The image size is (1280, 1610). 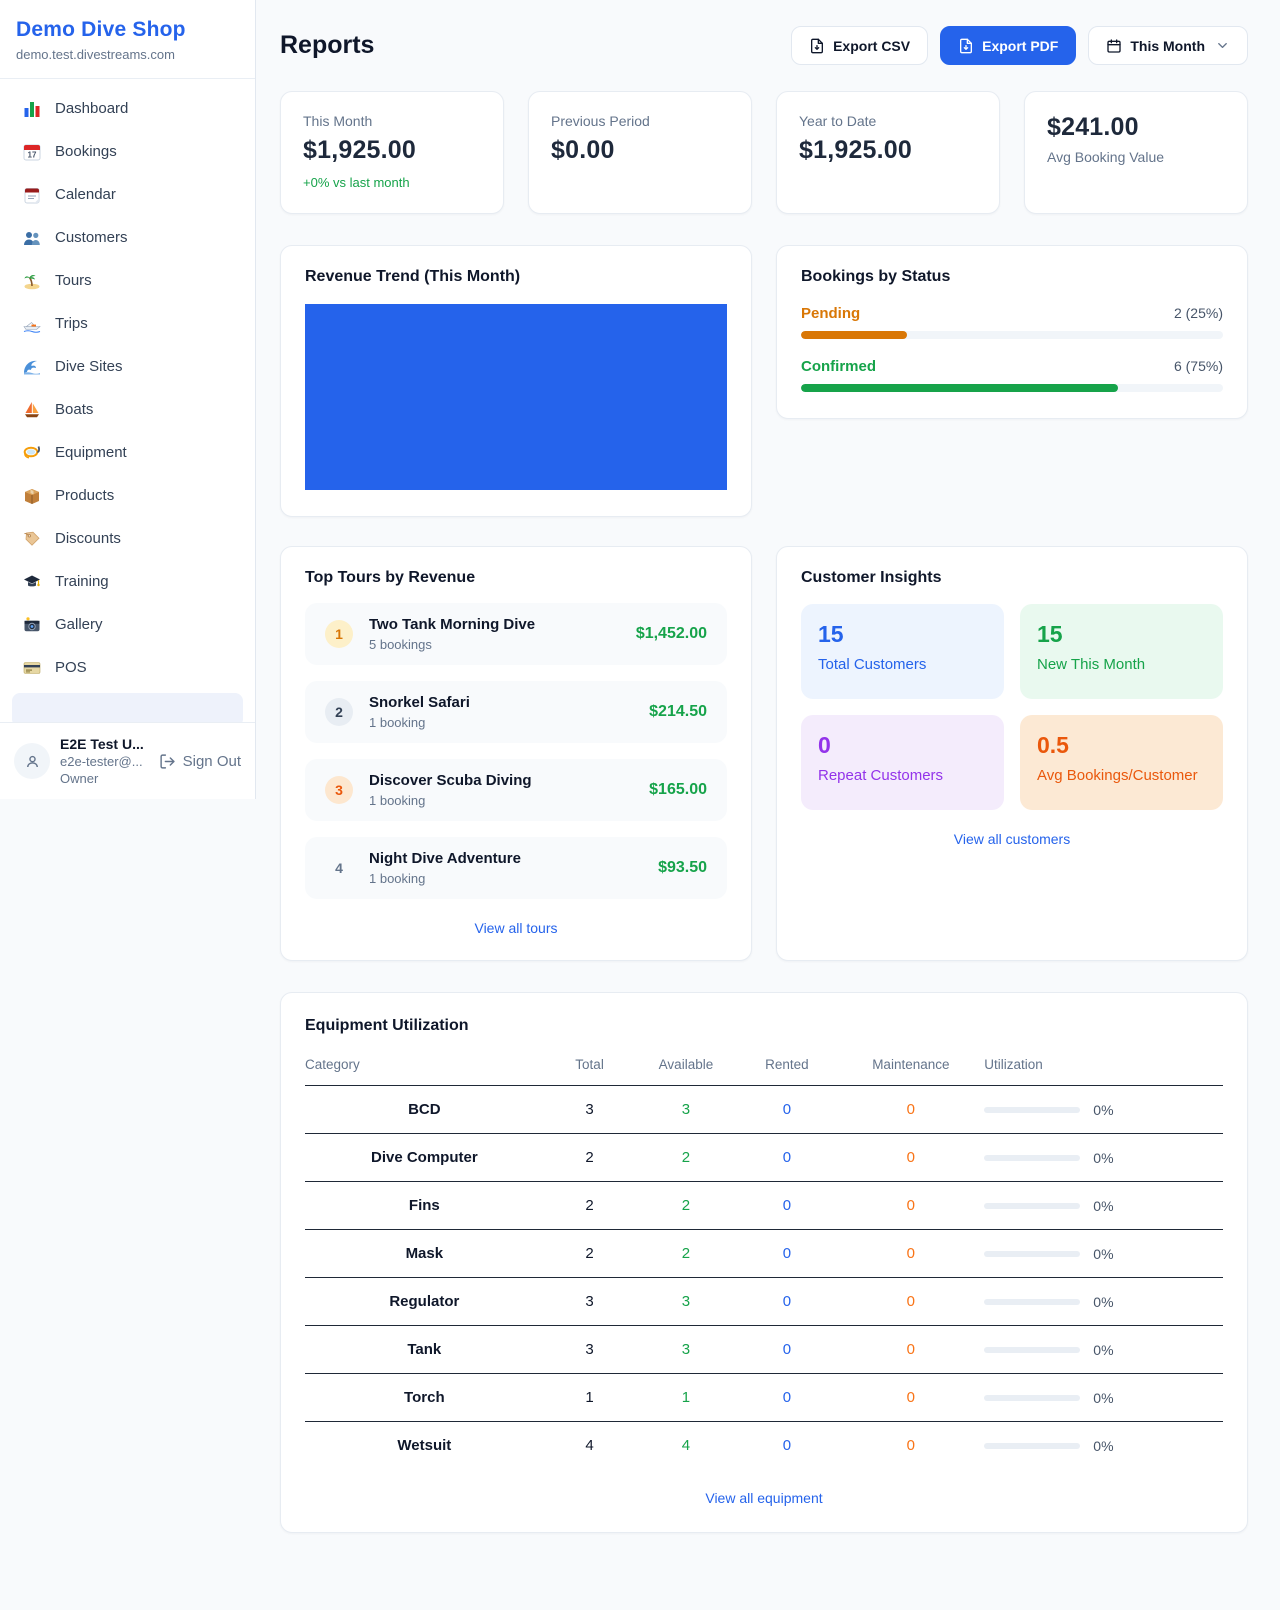 I want to click on sidebar-item-label: Bookings, so click(x=86, y=151).